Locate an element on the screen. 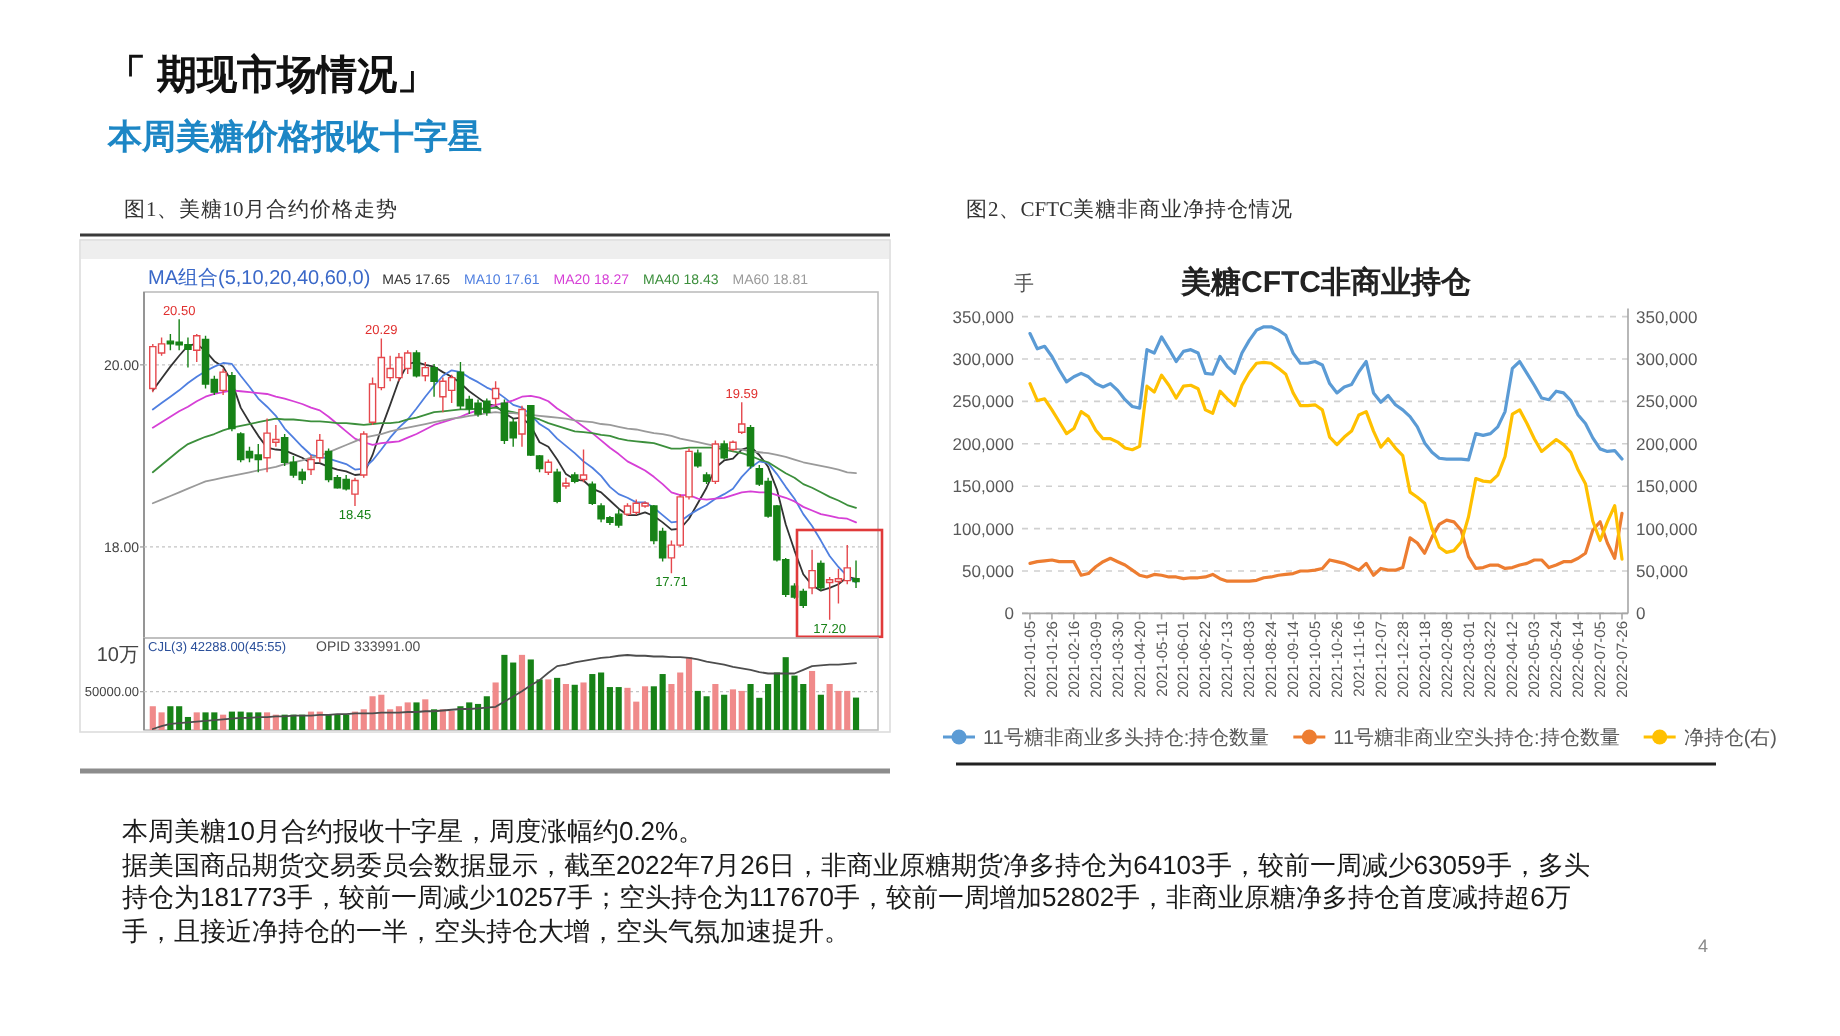 The image size is (1840, 1036). y2-tick-label: 0 is located at coordinates (1641, 613).